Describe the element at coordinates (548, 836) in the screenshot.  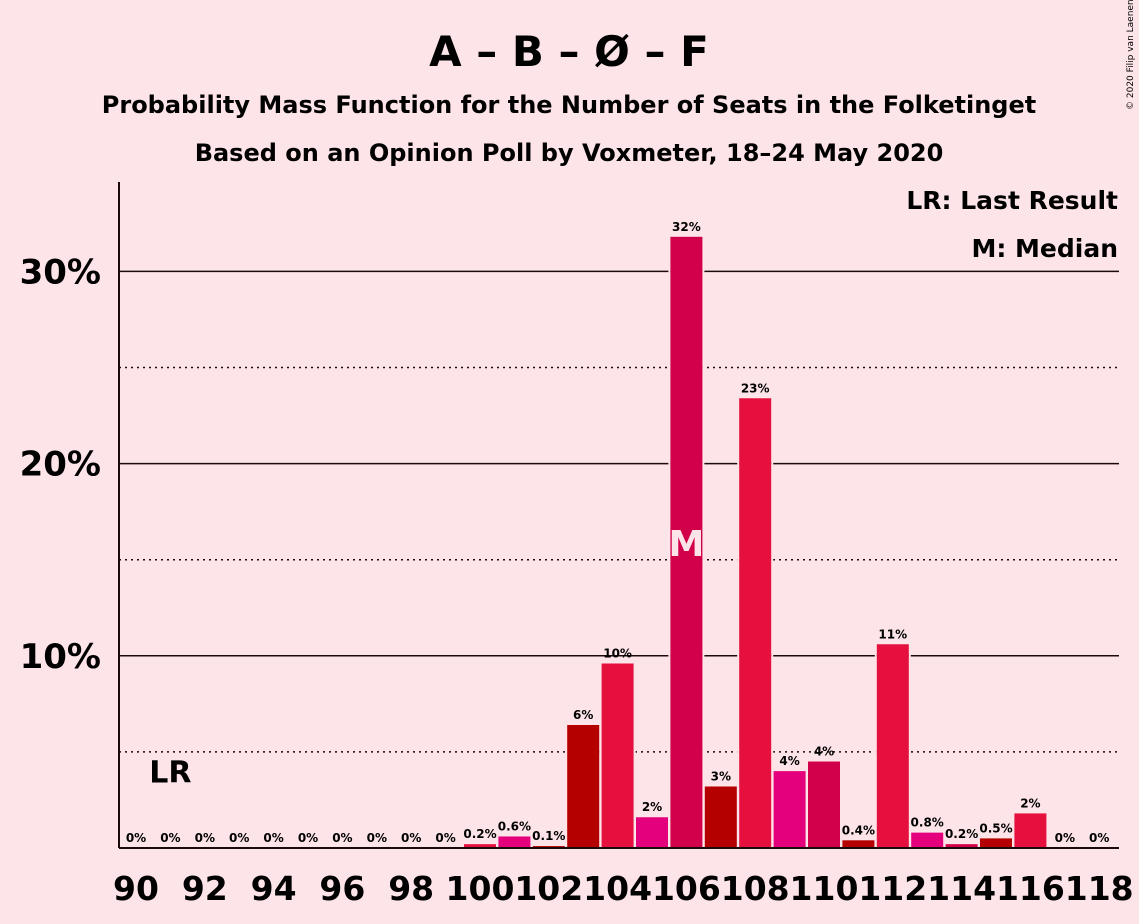
I see `data-label-seat-102: 0.1%` at that location.